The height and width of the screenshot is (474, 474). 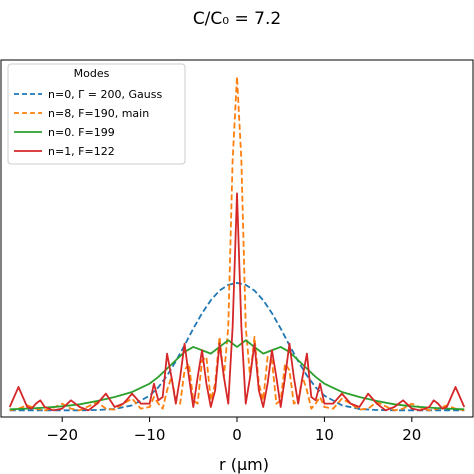 What do you see at coordinates (244, 464) in the screenshot?
I see `x-axis-label: r (μm)` at bounding box center [244, 464].